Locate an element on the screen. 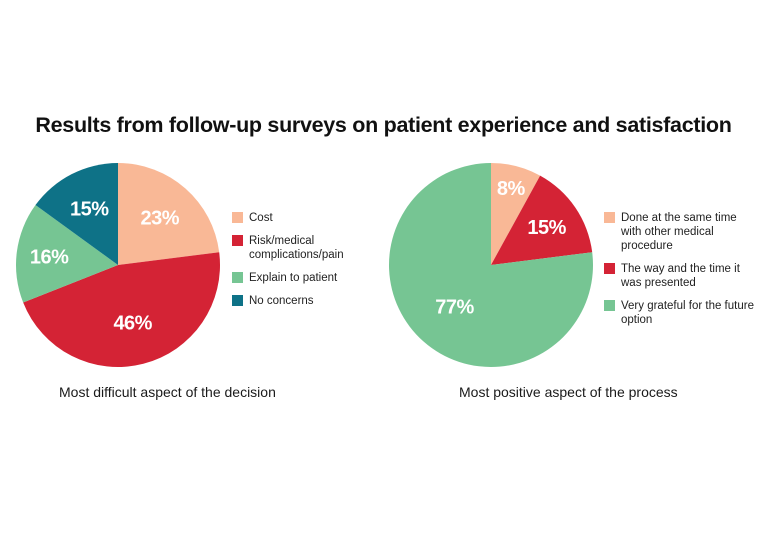 This screenshot has height=535, width=767. legend-label: No concerns is located at coordinates (281, 301).